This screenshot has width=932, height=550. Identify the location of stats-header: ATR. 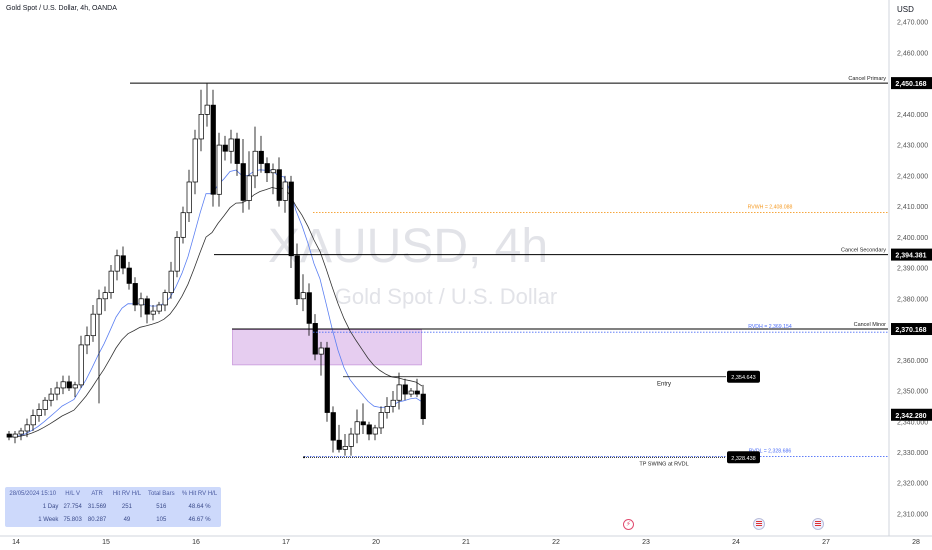
(97, 493).